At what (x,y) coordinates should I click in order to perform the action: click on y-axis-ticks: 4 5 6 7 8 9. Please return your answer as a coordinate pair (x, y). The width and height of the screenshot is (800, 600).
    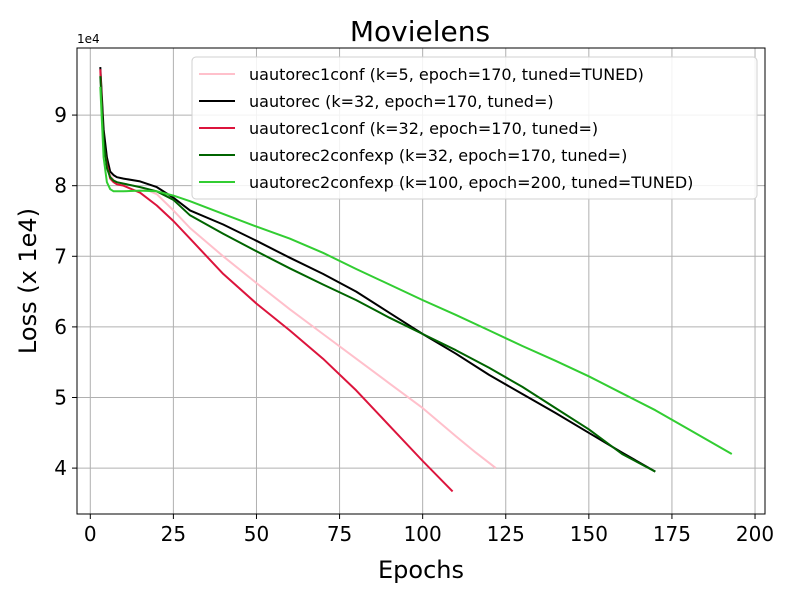
    Looking at the image, I should click on (65, 291).